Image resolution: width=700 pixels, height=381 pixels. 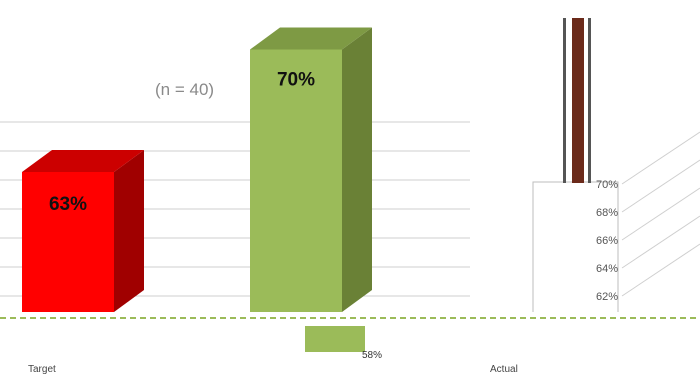 What do you see at coordinates (575, 249) in the screenshot?
I see `right-panel` at bounding box center [575, 249].